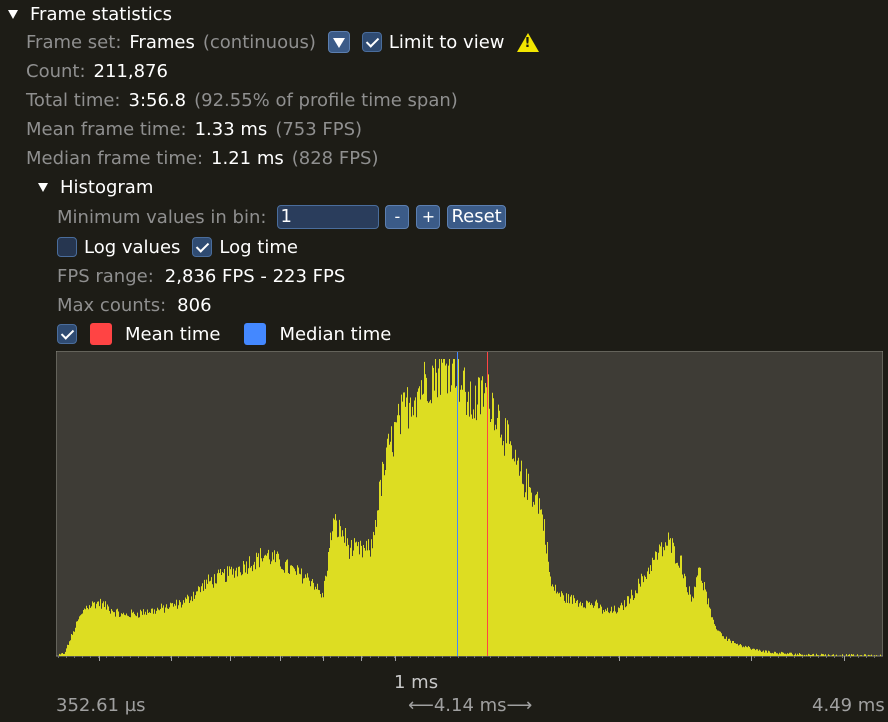 The height and width of the screenshot is (722, 888). What do you see at coordinates (466, 658) in the screenshot?
I see `axis-ticks` at bounding box center [466, 658].